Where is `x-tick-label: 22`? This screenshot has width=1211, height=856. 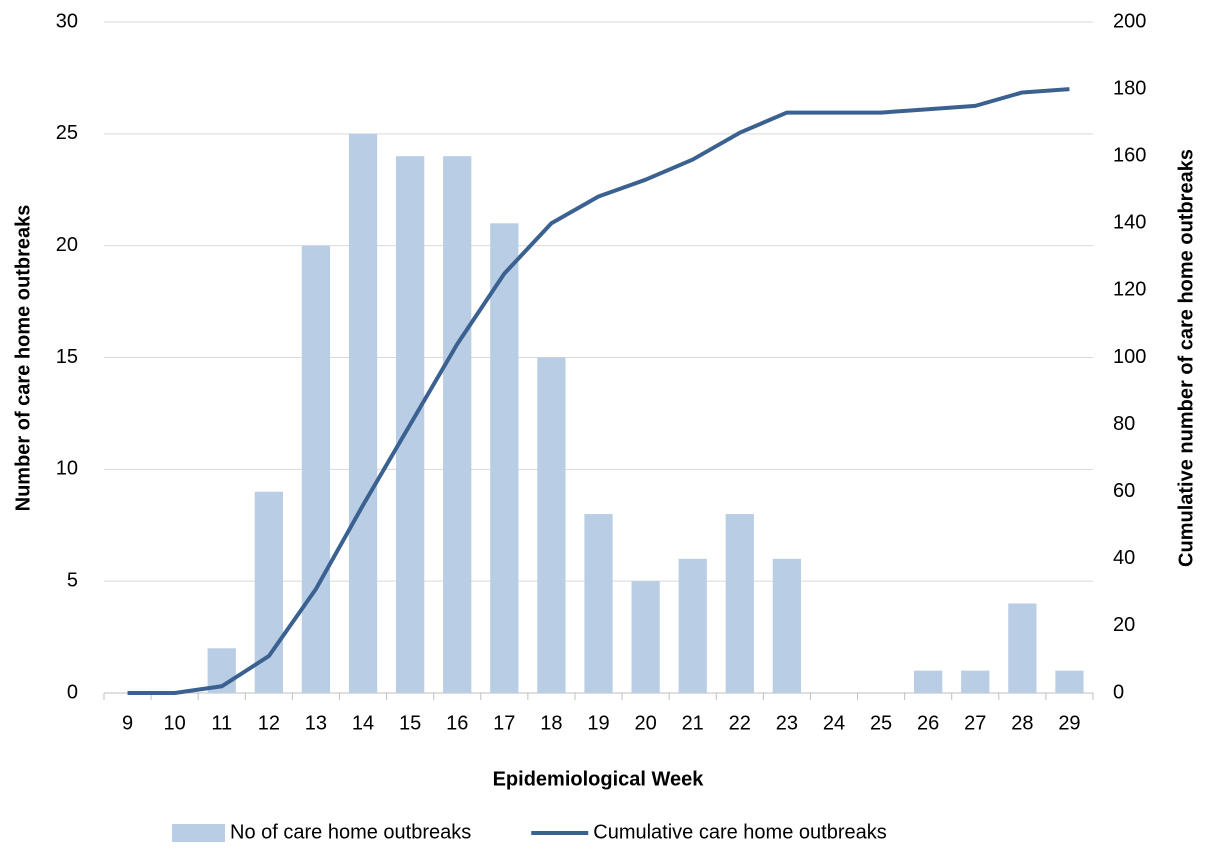 x-tick-label: 22 is located at coordinates (740, 723).